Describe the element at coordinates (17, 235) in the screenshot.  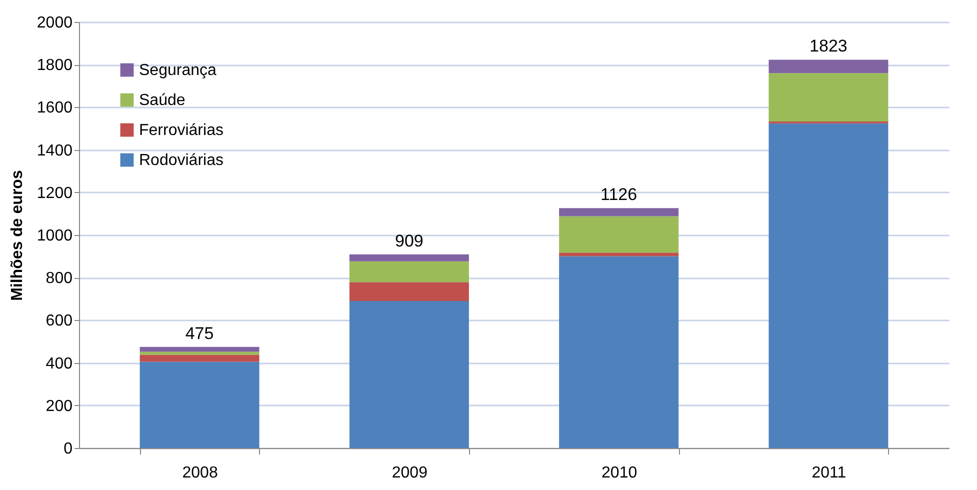
I see `y-axis-title: Milhões de euros` at that location.